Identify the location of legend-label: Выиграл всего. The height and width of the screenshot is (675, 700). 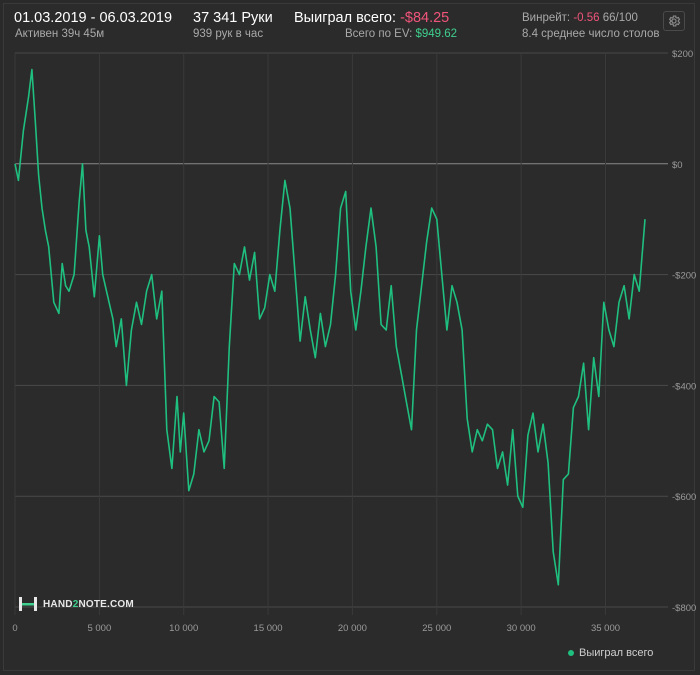
(616, 653).